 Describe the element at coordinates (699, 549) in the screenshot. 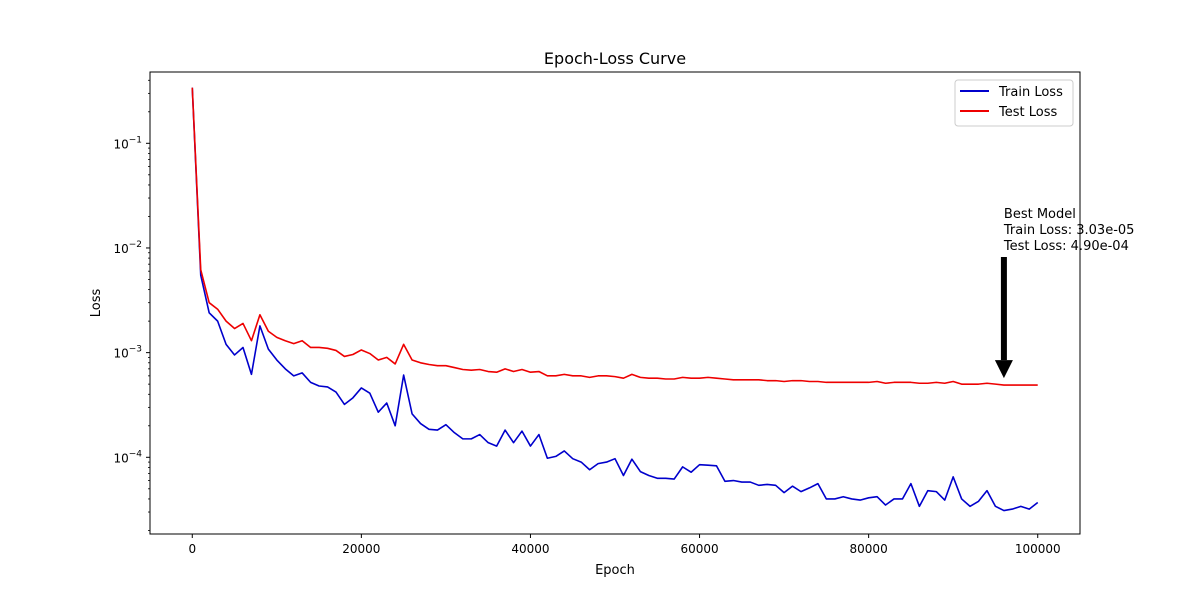

I see `x-tick-label: 60000` at that location.